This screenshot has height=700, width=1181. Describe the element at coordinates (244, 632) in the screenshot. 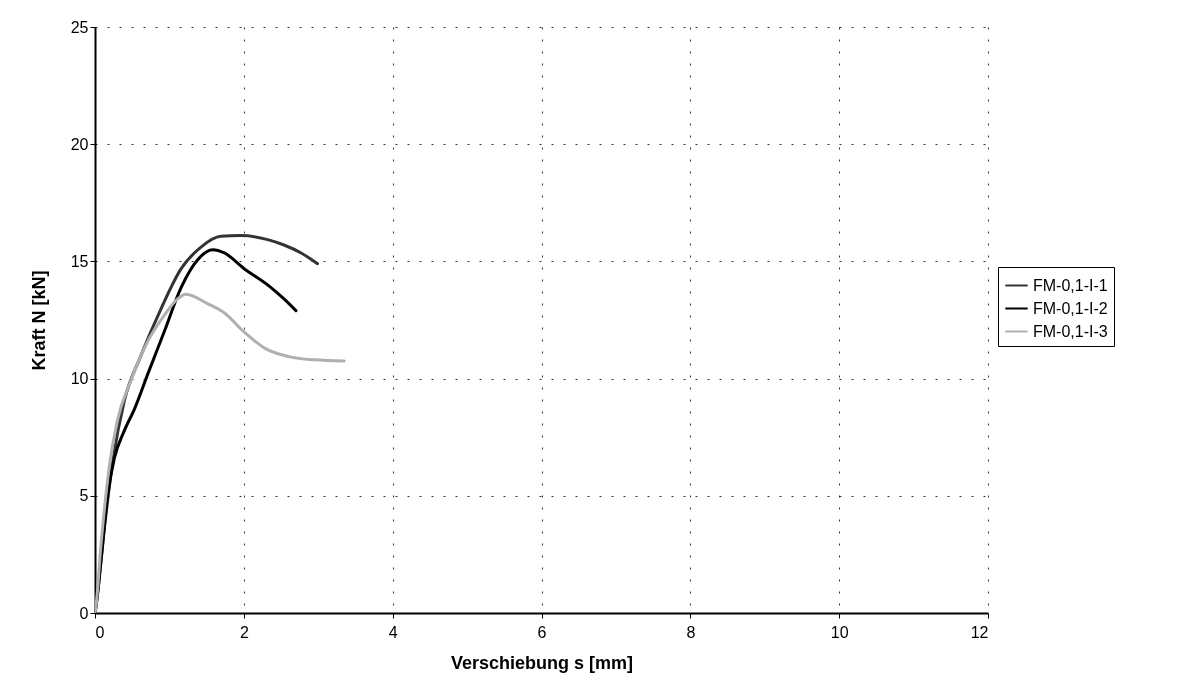

I see `x-tick-label: 2` at that location.